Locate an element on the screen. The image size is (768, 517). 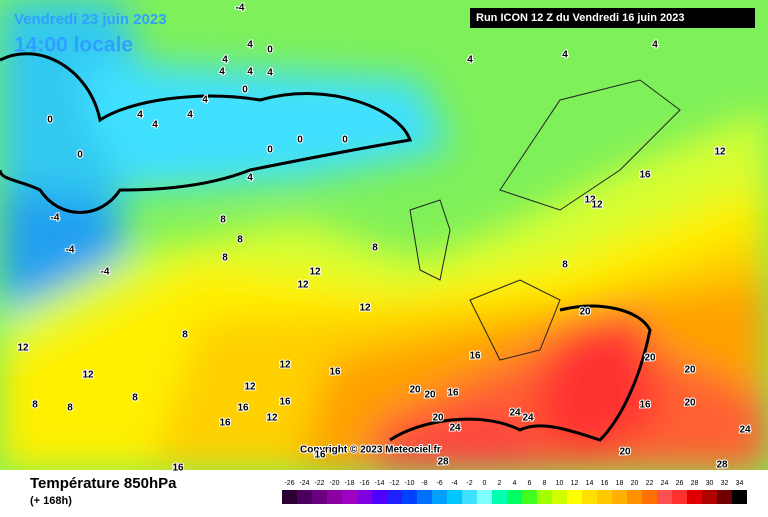
scale-label: -10 is located at coordinates (409, 483).